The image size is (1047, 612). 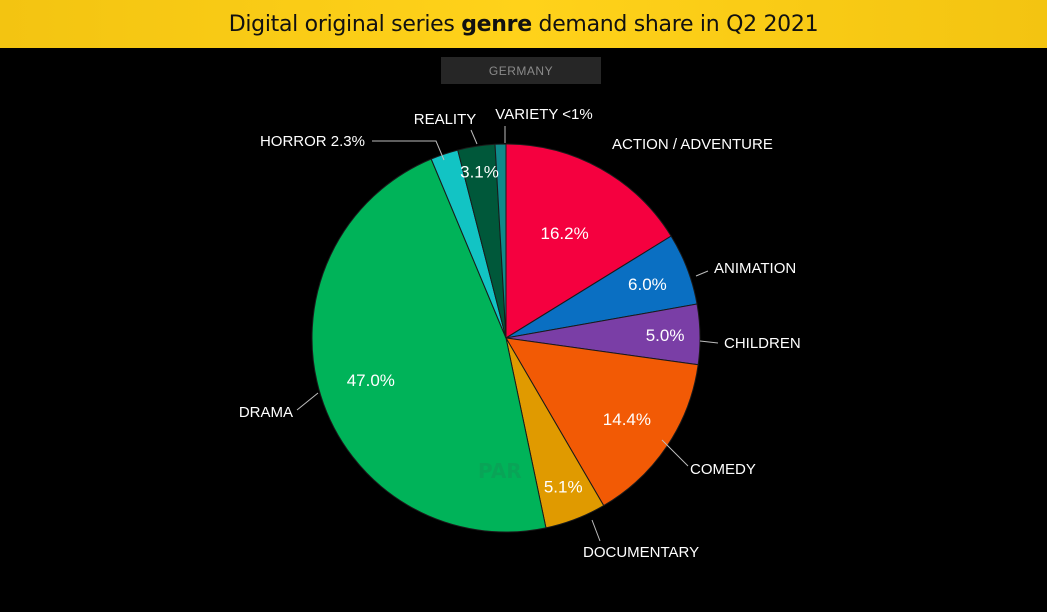 What do you see at coordinates (345, 24) in the screenshot?
I see `title-prefix: Digital original series` at bounding box center [345, 24].